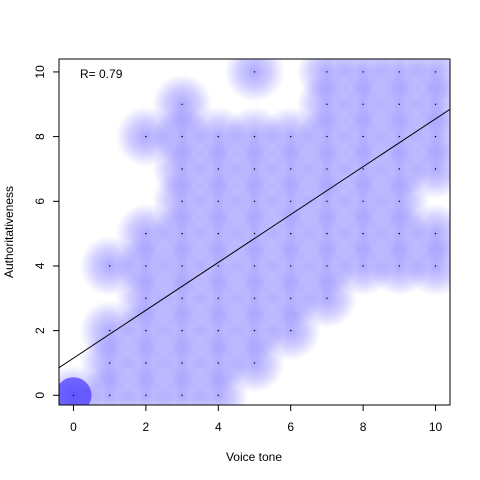  Describe the element at coordinates (101, 74) in the screenshot. I see `correlation-annotation: R= 0.79` at that location.